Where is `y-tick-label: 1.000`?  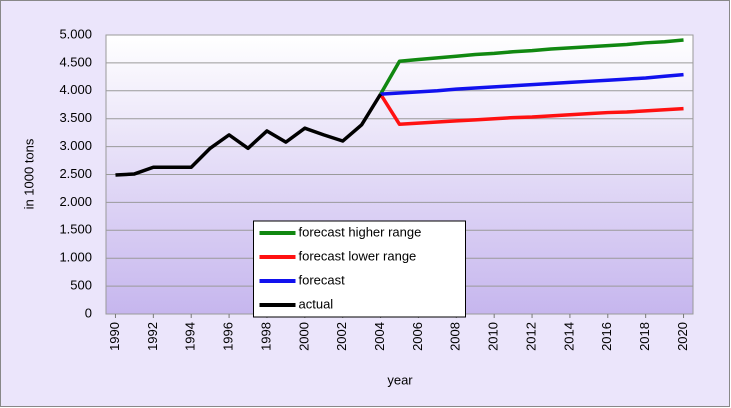
y-tick-label: 1.000 is located at coordinates (75, 257).